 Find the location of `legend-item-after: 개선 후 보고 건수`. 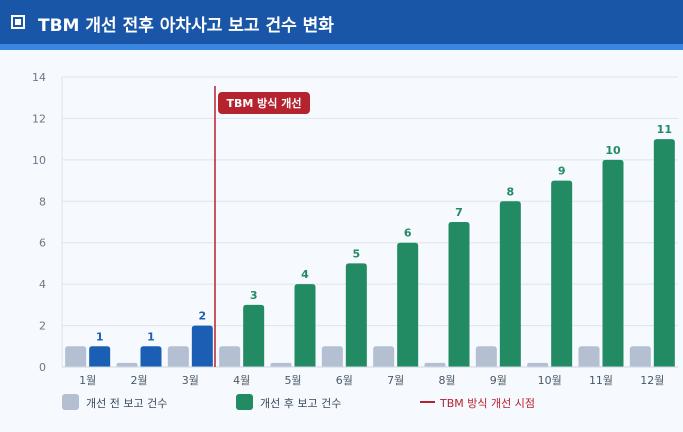

legend-item-after: 개선 후 보고 건수 is located at coordinates (311, 402).